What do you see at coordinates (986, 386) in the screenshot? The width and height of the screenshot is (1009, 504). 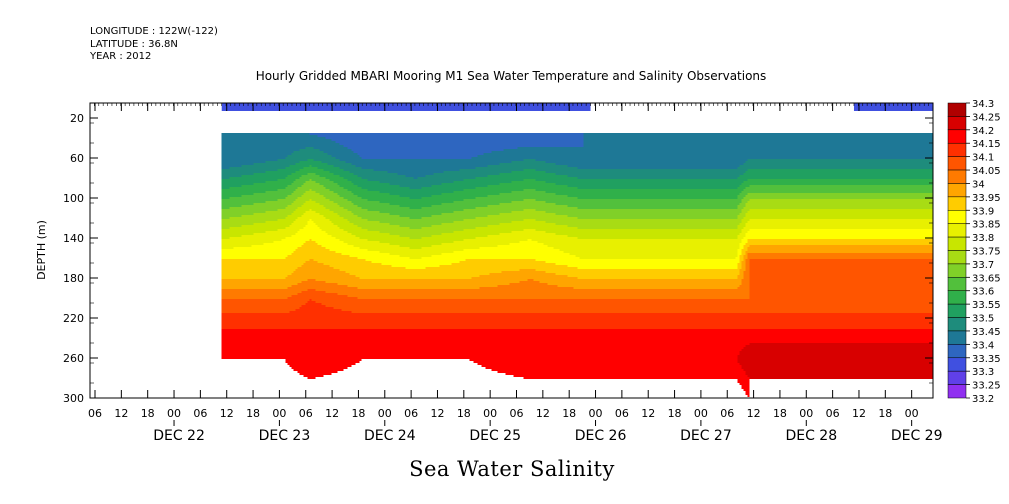 I see `colorbar-label: 33.25` at bounding box center [986, 386].